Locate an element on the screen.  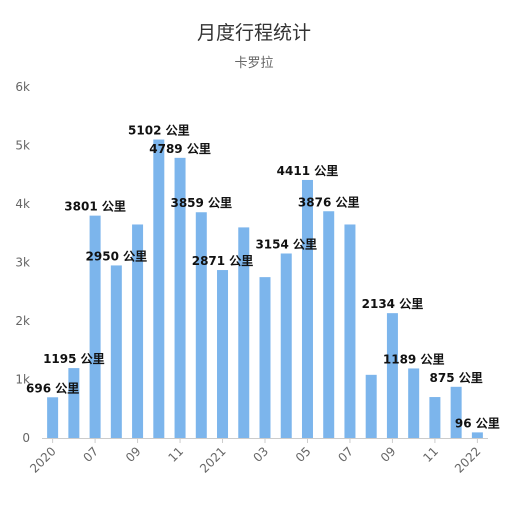
data-label: 2950 公里 is located at coordinates (117, 255).